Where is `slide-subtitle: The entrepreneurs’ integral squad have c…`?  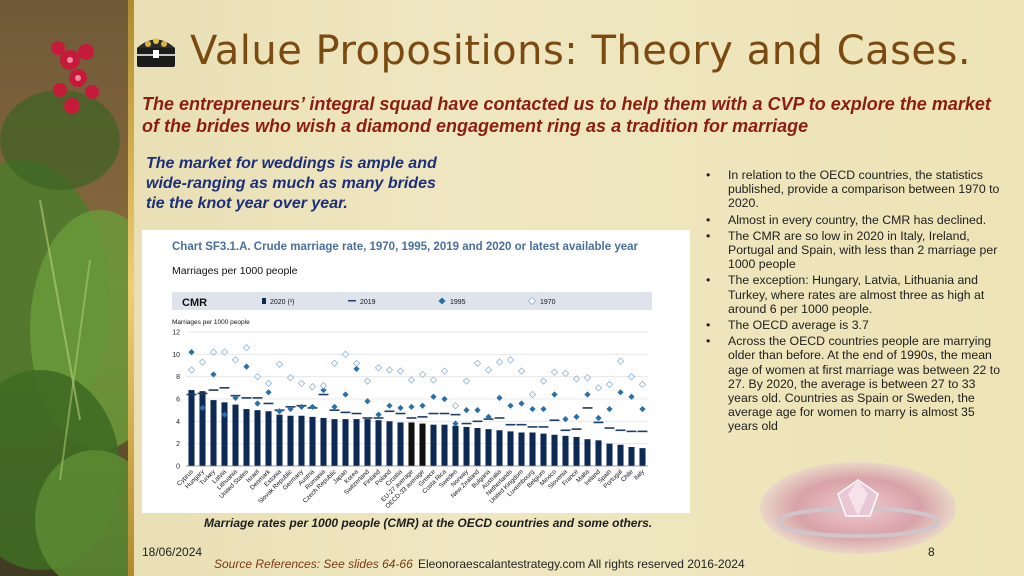 slide-subtitle: The entrepreneurs’ integral squad have c… is located at coordinates (566, 115).